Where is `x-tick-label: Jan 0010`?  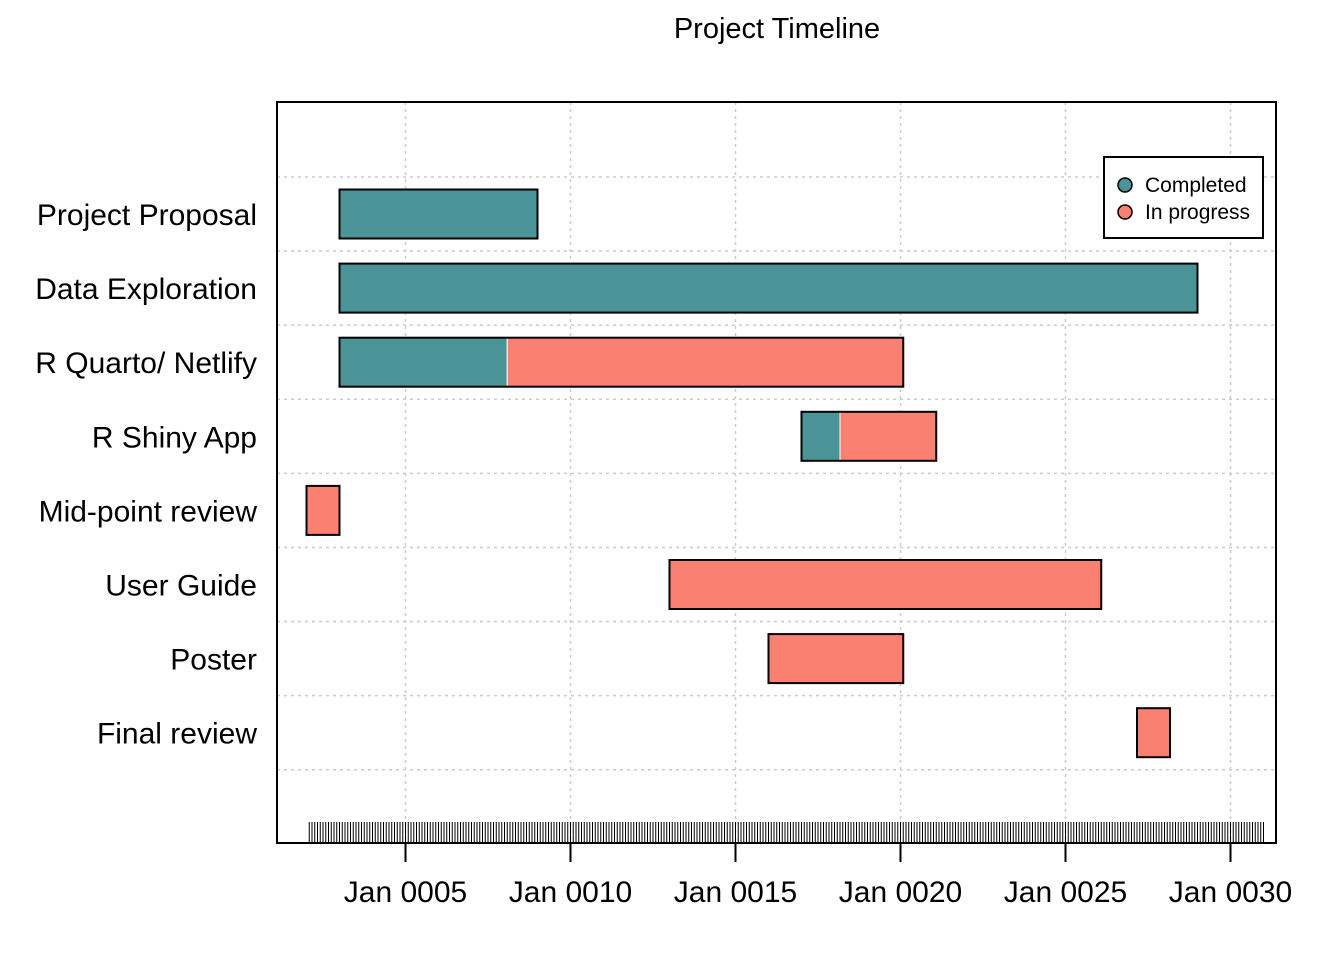 x-tick-label: Jan 0010 is located at coordinates (570, 892).